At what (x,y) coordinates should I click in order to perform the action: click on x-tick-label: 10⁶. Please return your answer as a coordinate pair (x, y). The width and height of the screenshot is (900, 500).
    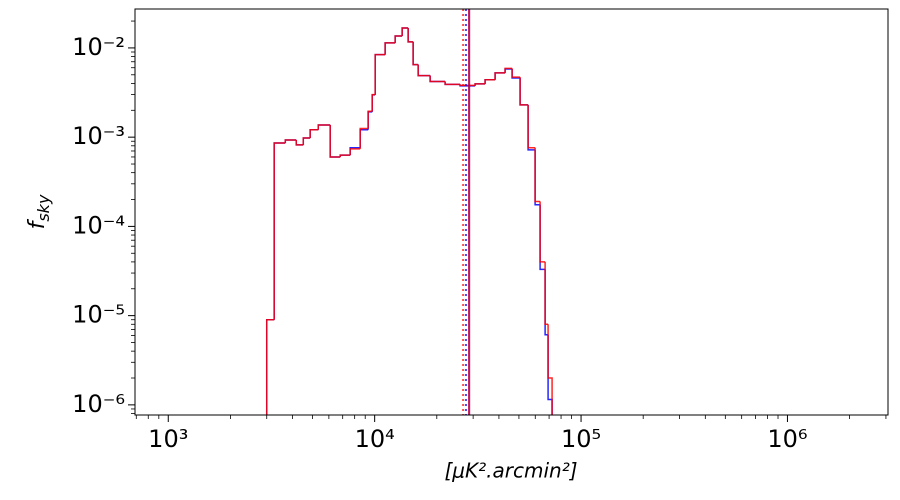
    Looking at the image, I should click on (787, 439).